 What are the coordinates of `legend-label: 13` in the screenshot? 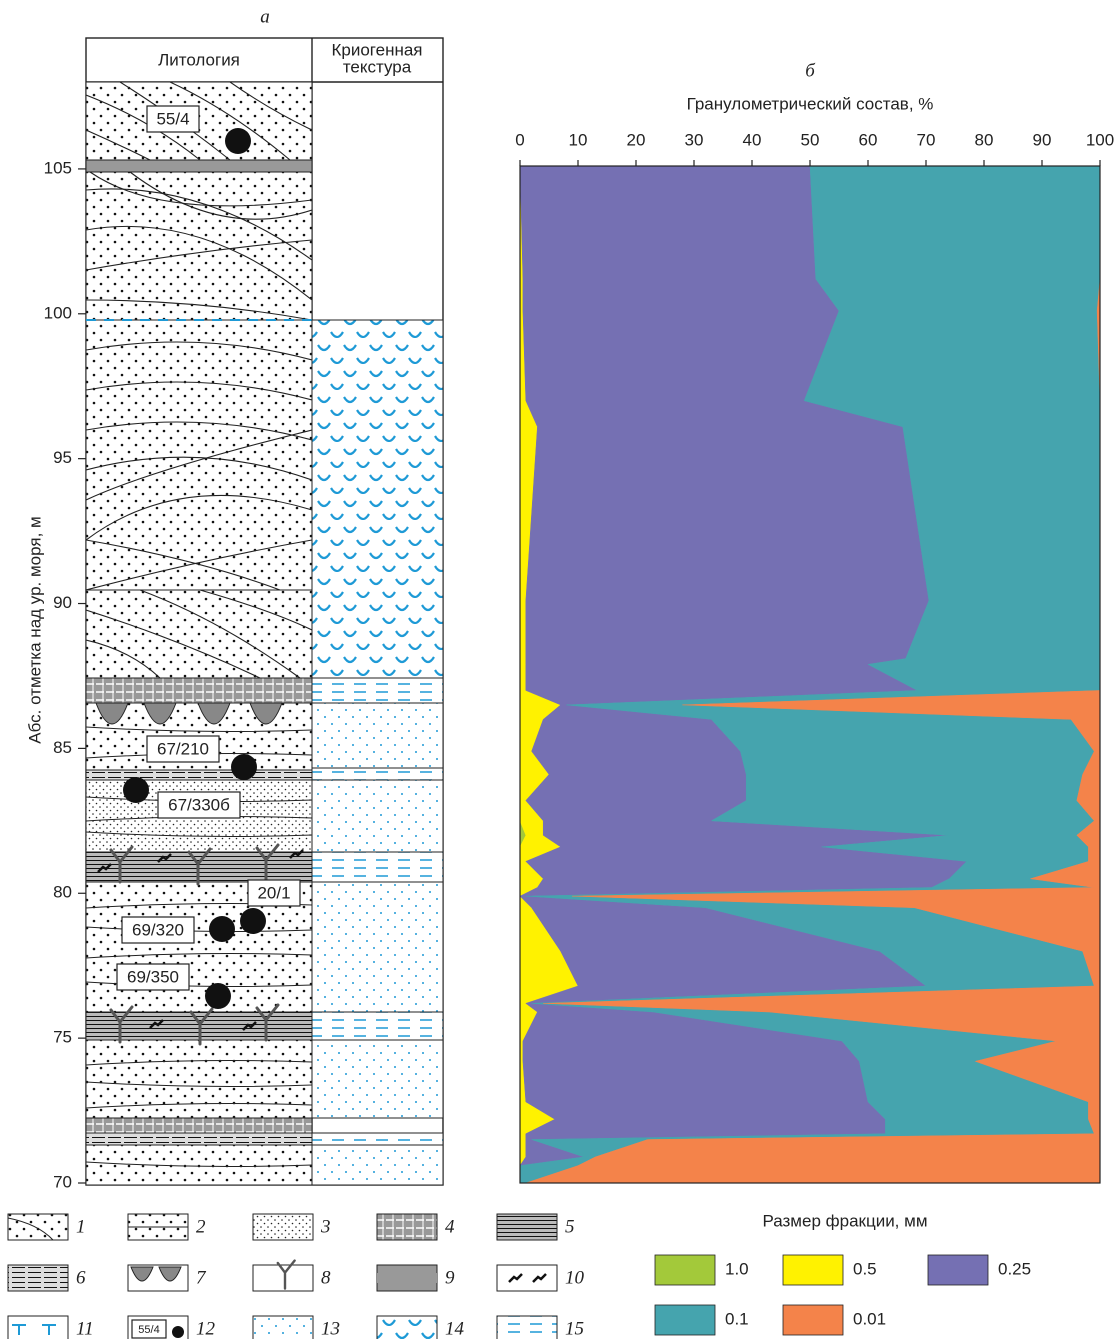 It's located at (330, 1328).